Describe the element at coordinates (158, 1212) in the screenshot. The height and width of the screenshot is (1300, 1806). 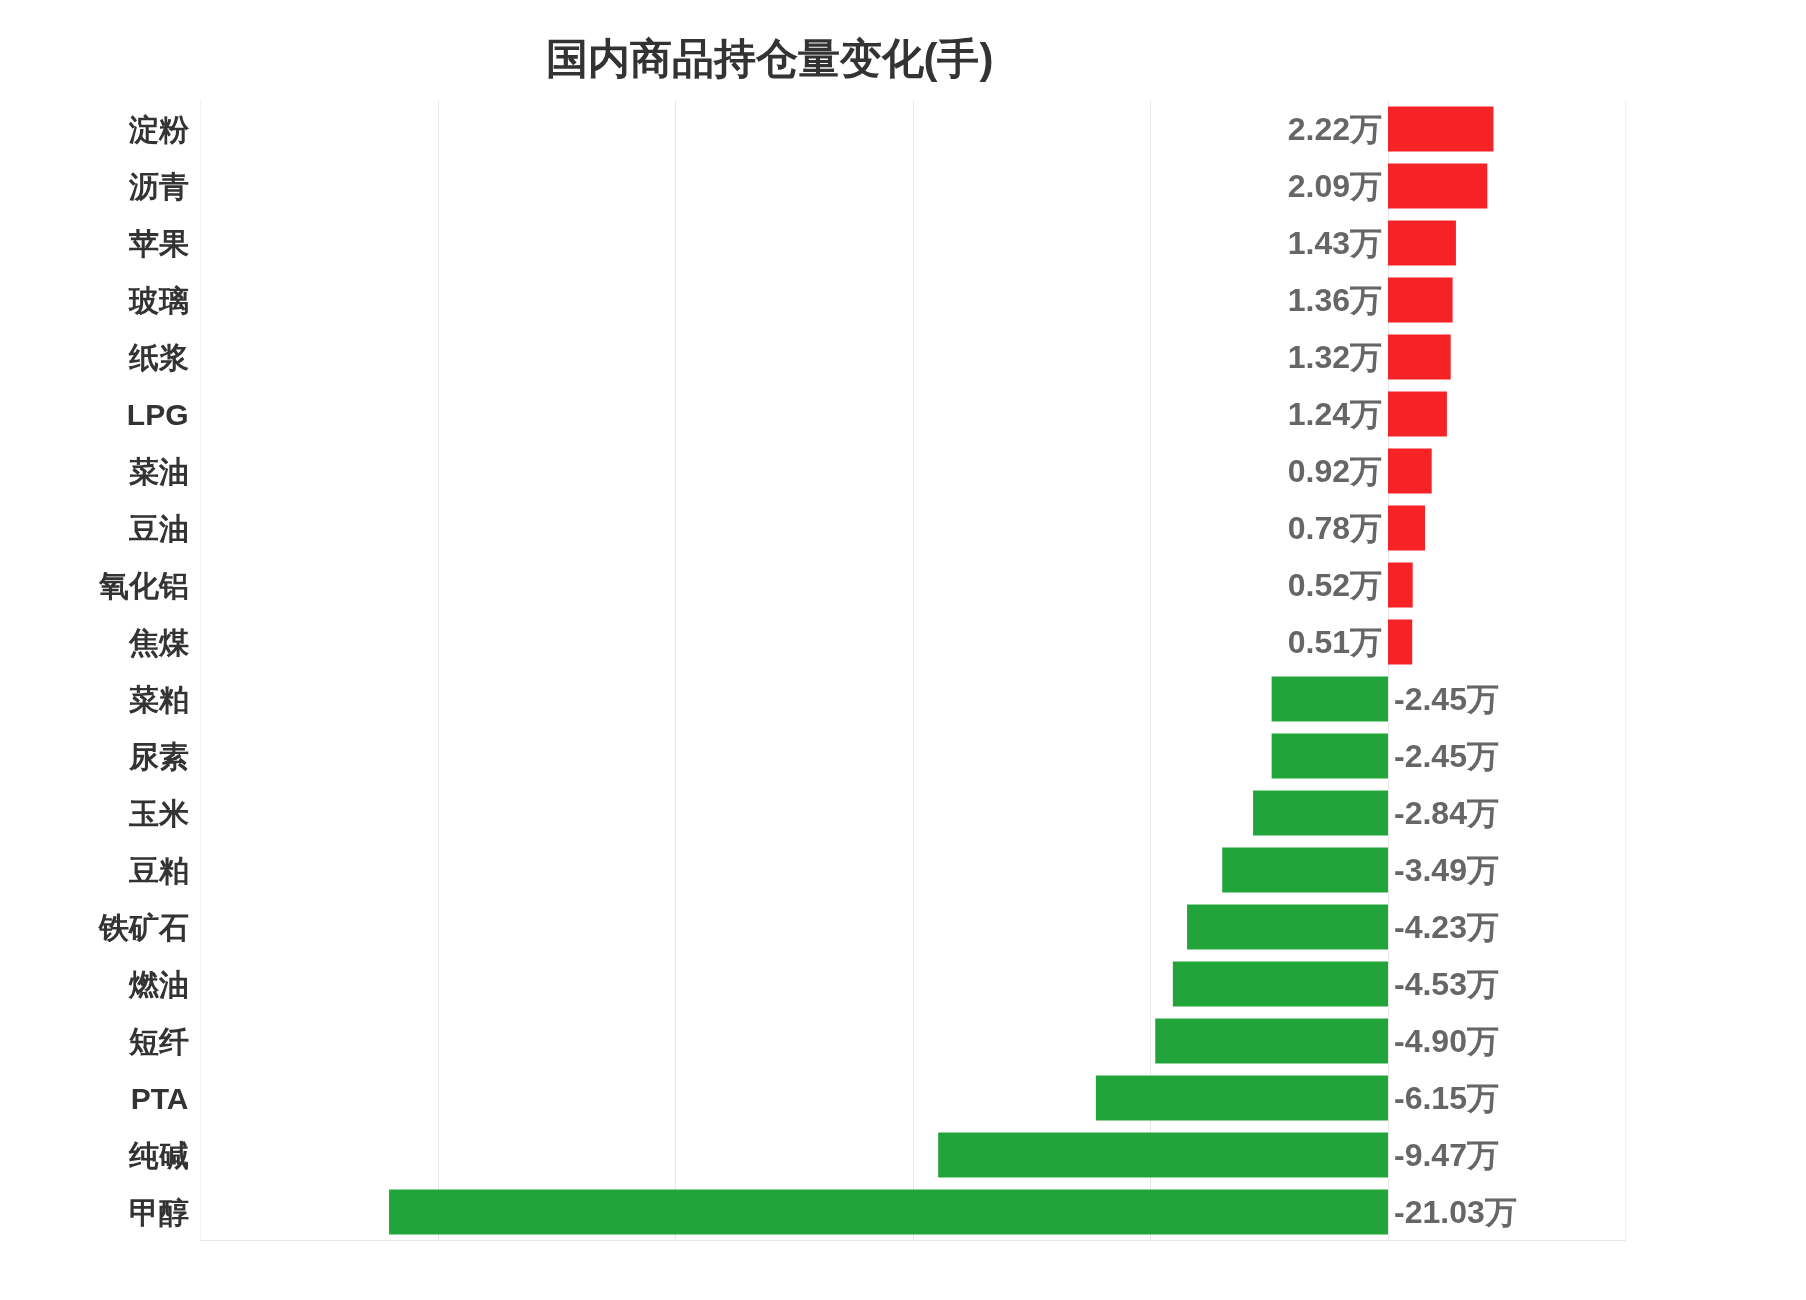
I see `y-tick-label: 甲醇` at that location.